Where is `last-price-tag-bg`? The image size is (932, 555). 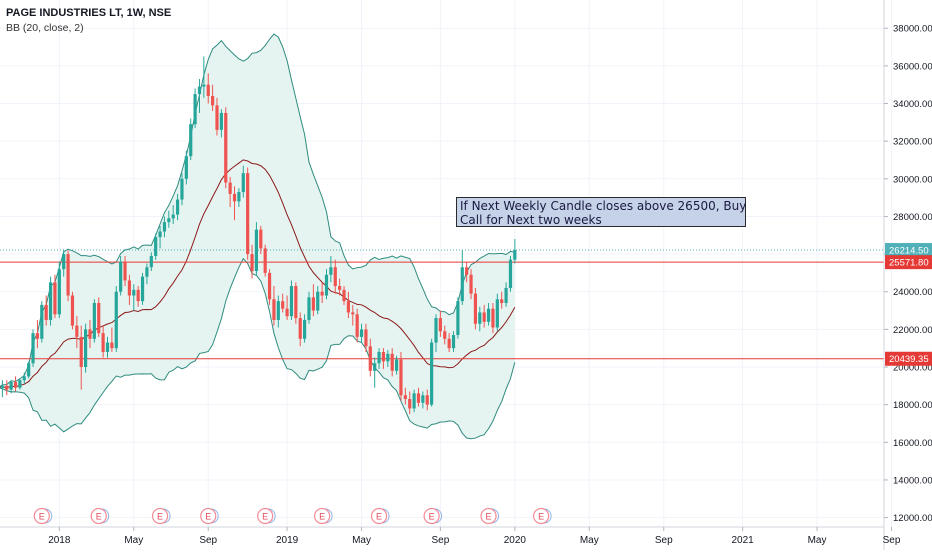 last-price-tag-bg is located at coordinates (908, 250).